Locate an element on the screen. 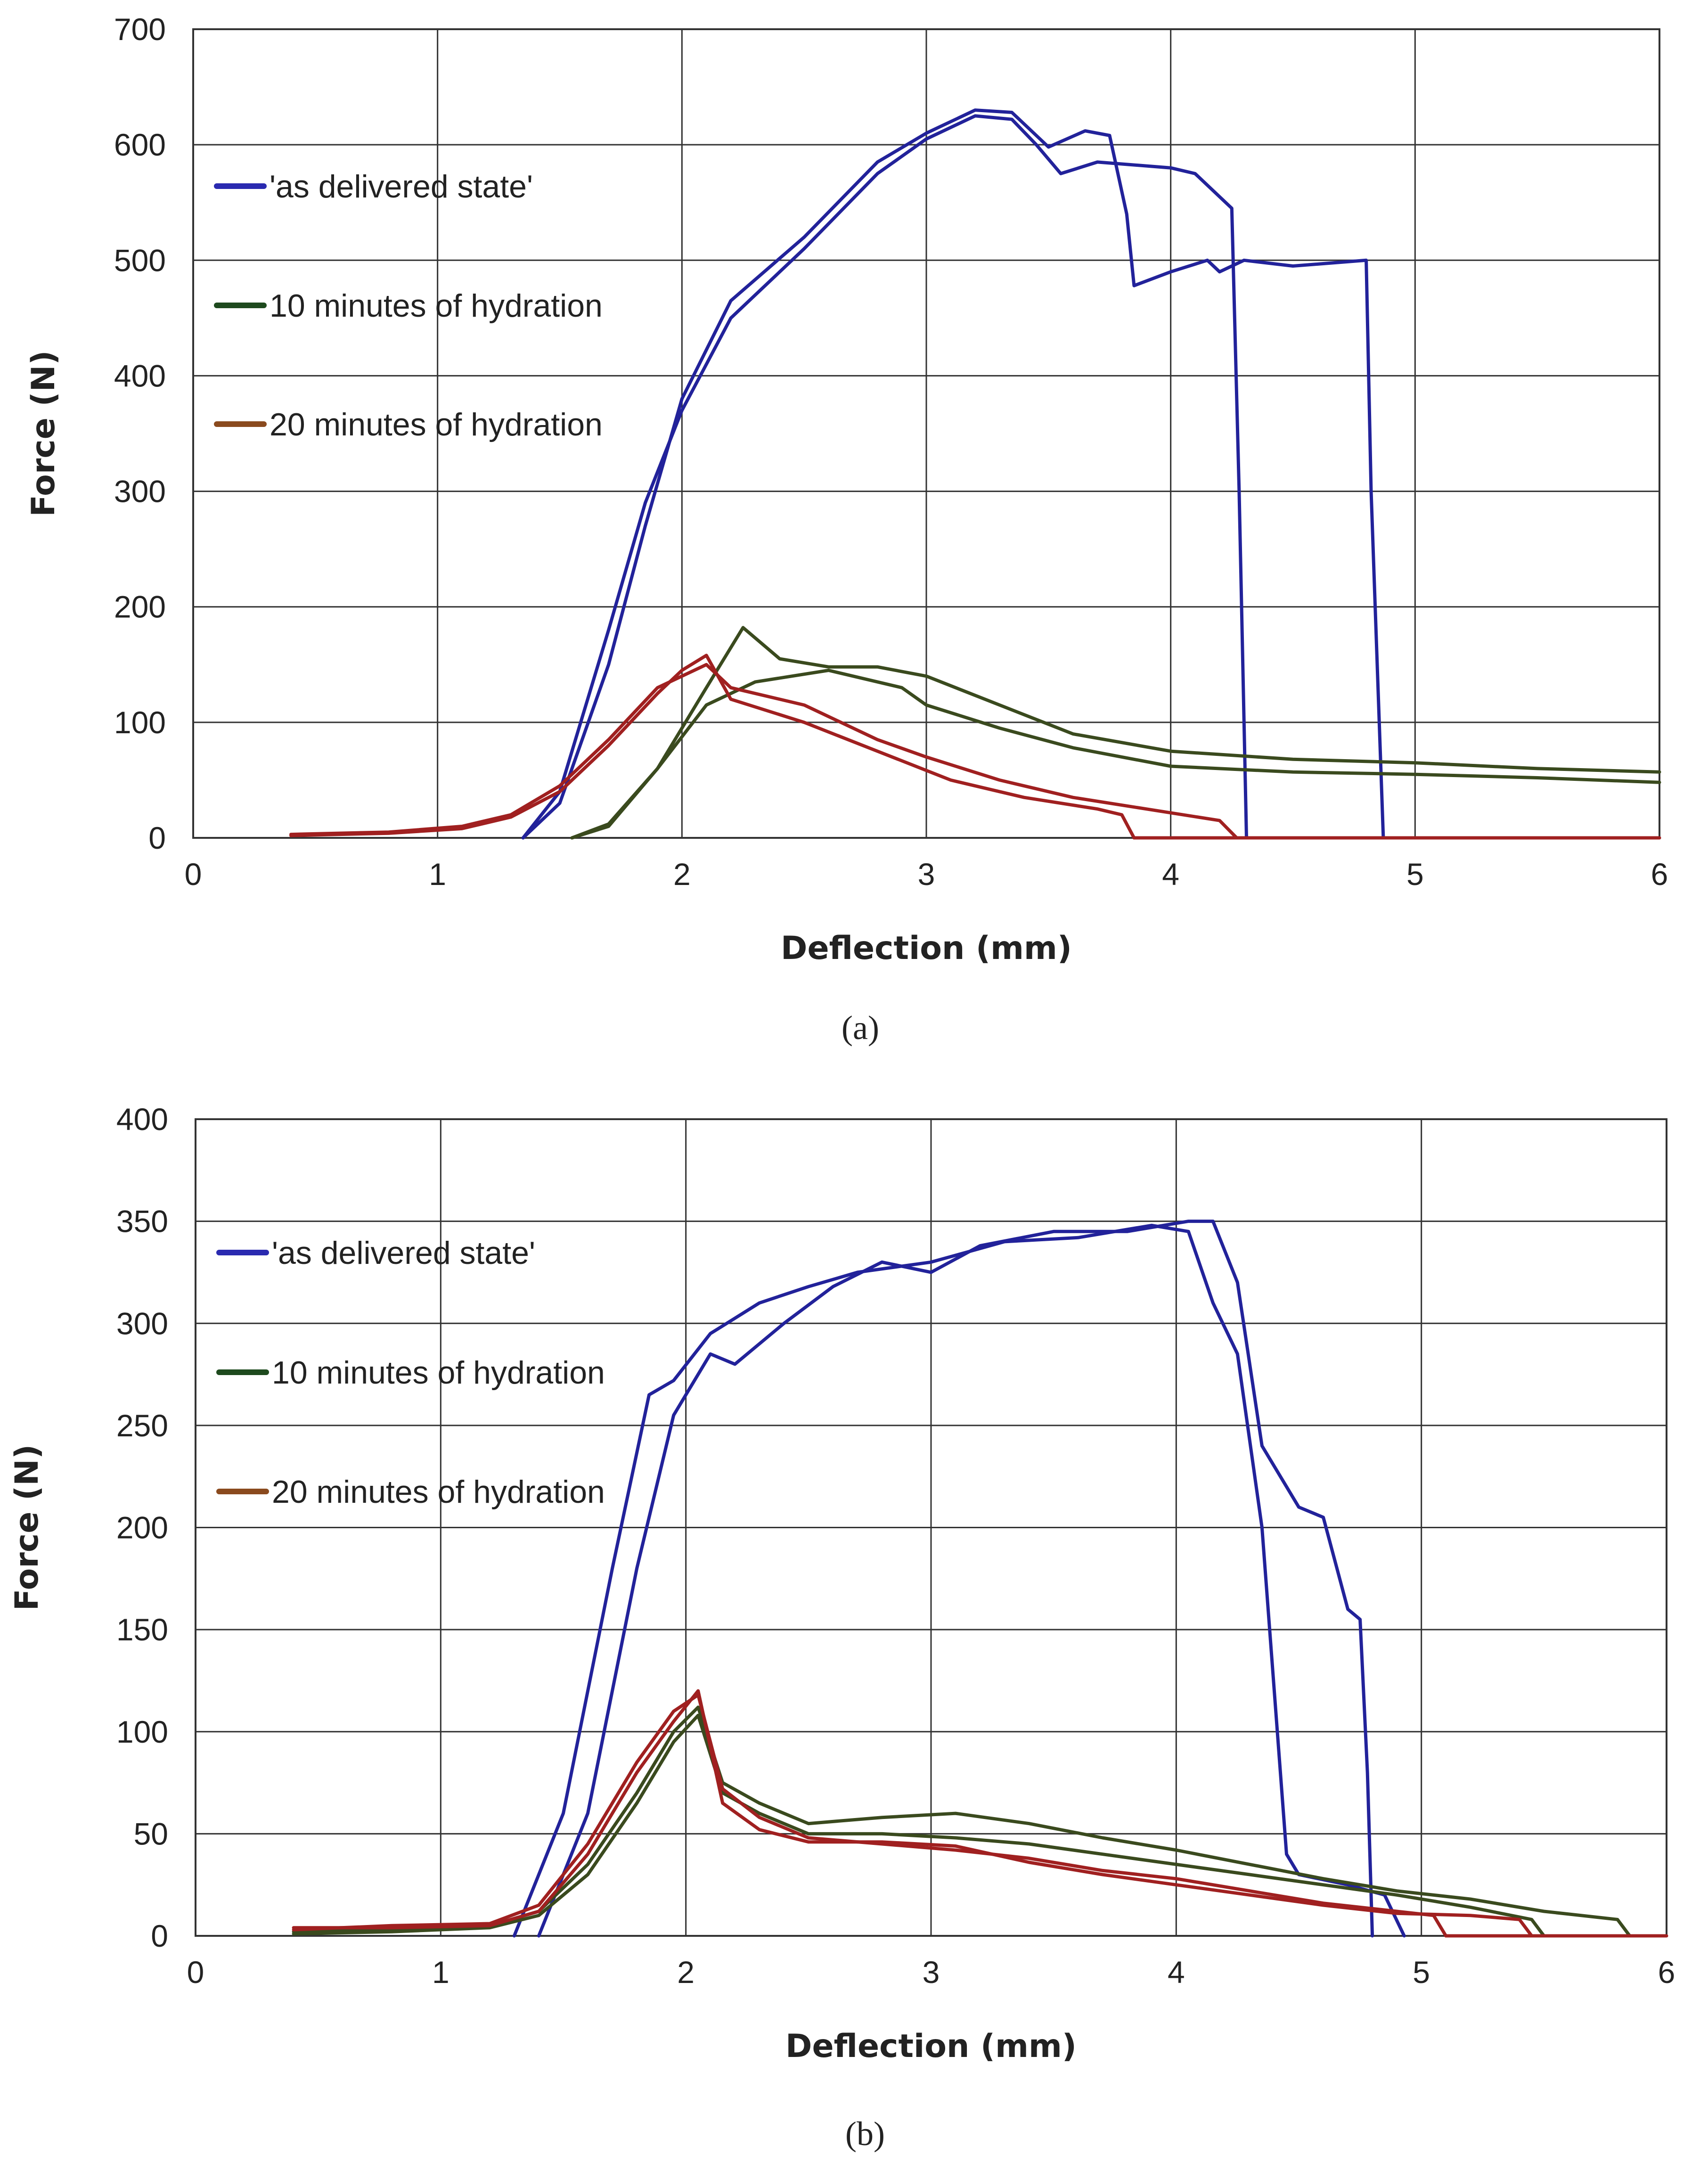 This screenshot has width=1708, height=2171. panel-caption: (a) is located at coordinates (861, 1028).